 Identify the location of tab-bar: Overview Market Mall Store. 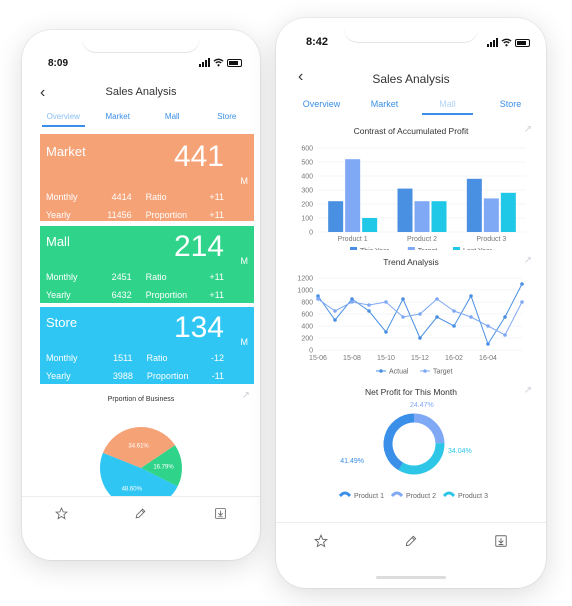
(145, 119).